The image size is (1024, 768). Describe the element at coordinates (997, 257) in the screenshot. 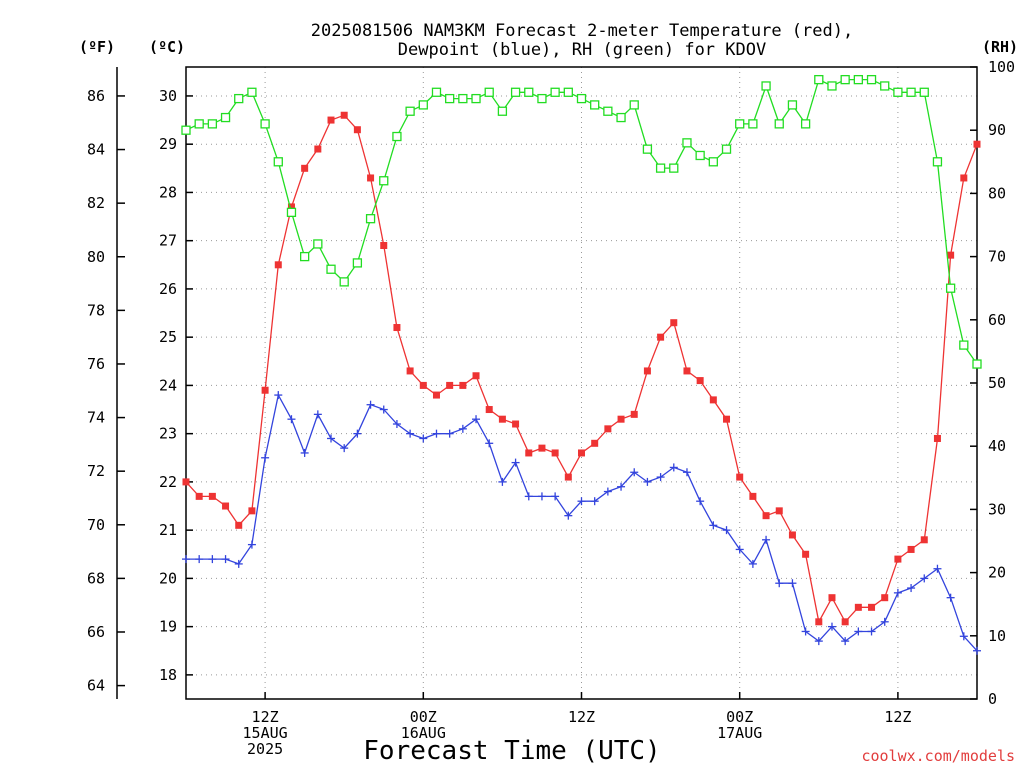

I see `rh-tick-label: 70` at that location.